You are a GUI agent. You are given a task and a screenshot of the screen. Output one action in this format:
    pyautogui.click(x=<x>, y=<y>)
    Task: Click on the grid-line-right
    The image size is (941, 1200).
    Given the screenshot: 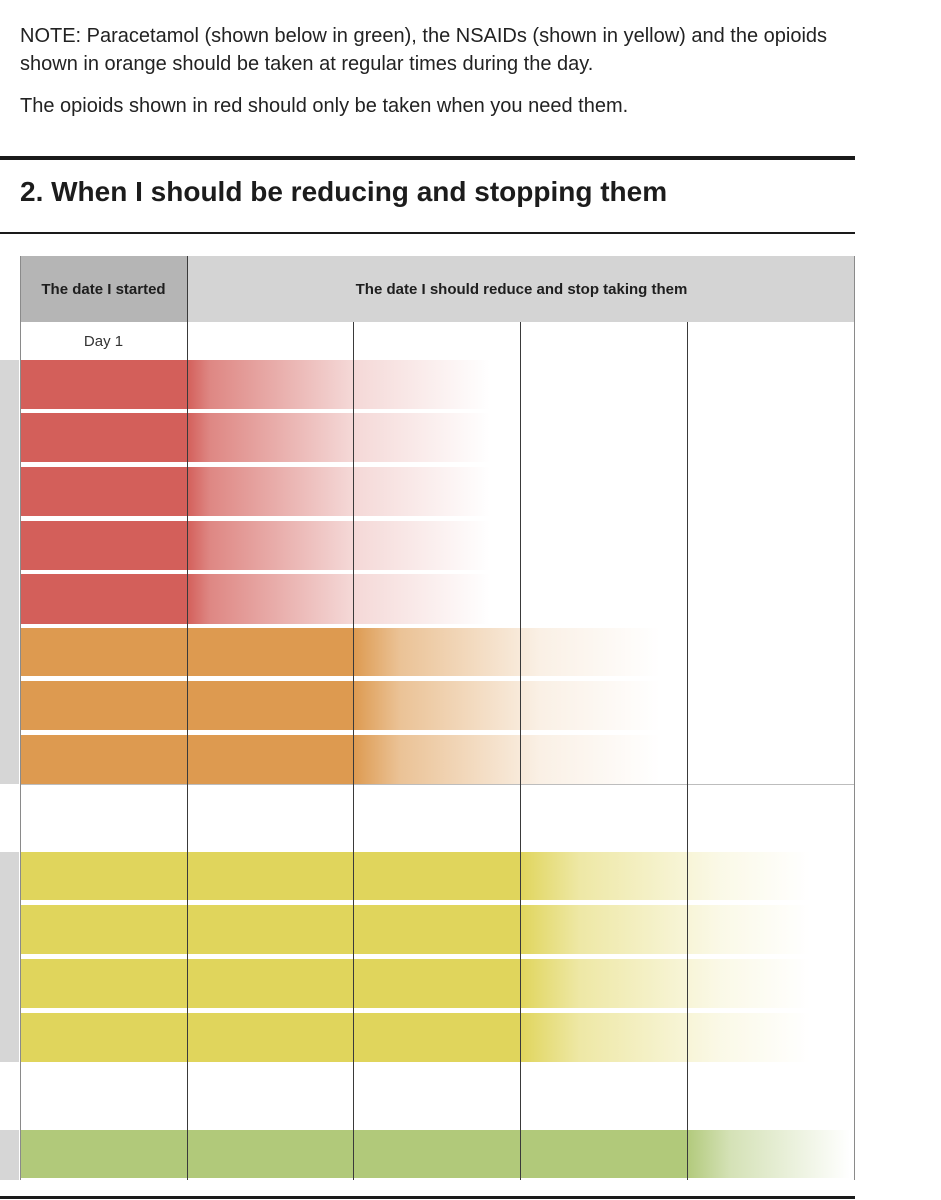 What is the action you would take?
    pyautogui.click(x=854, y=718)
    